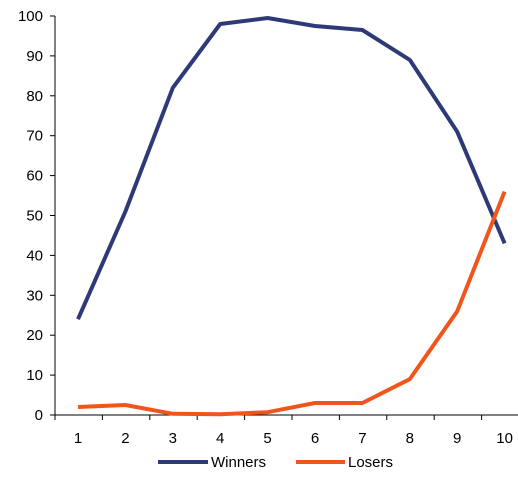 This screenshot has height=482, width=518. What do you see at coordinates (34, 216) in the screenshot?
I see `y-tick-label: 50` at bounding box center [34, 216].